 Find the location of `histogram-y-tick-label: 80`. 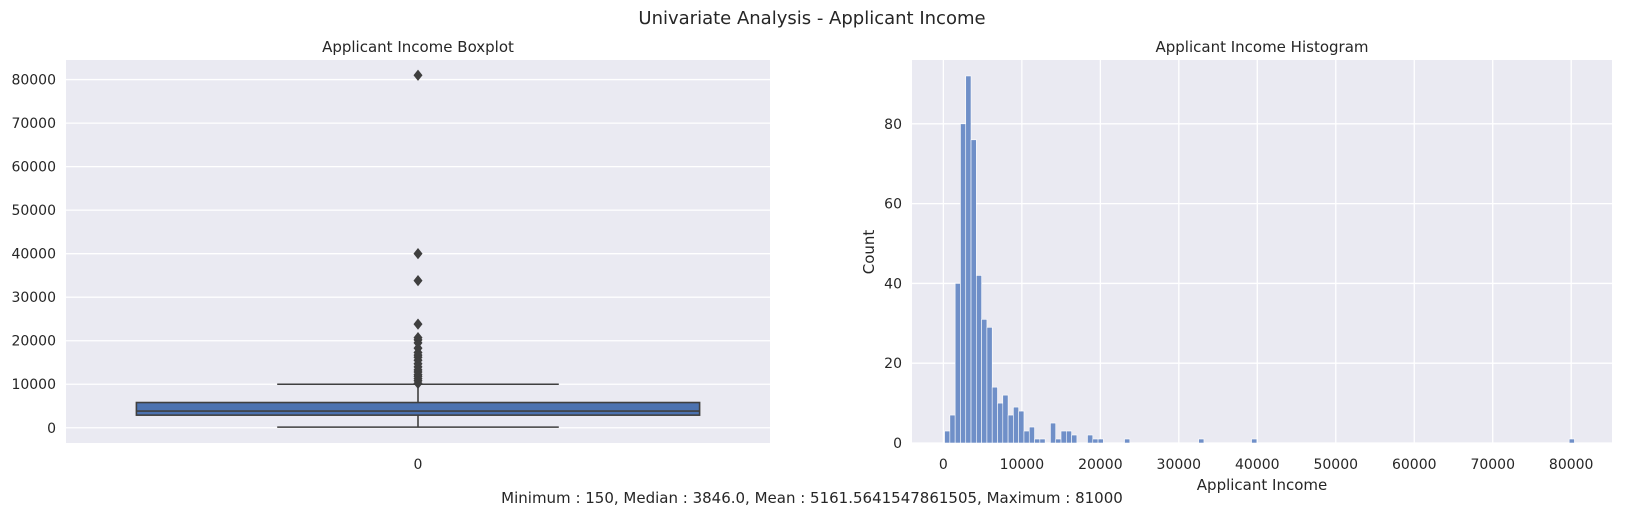

histogram-y-tick-label: 80 is located at coordinates (893, 125).